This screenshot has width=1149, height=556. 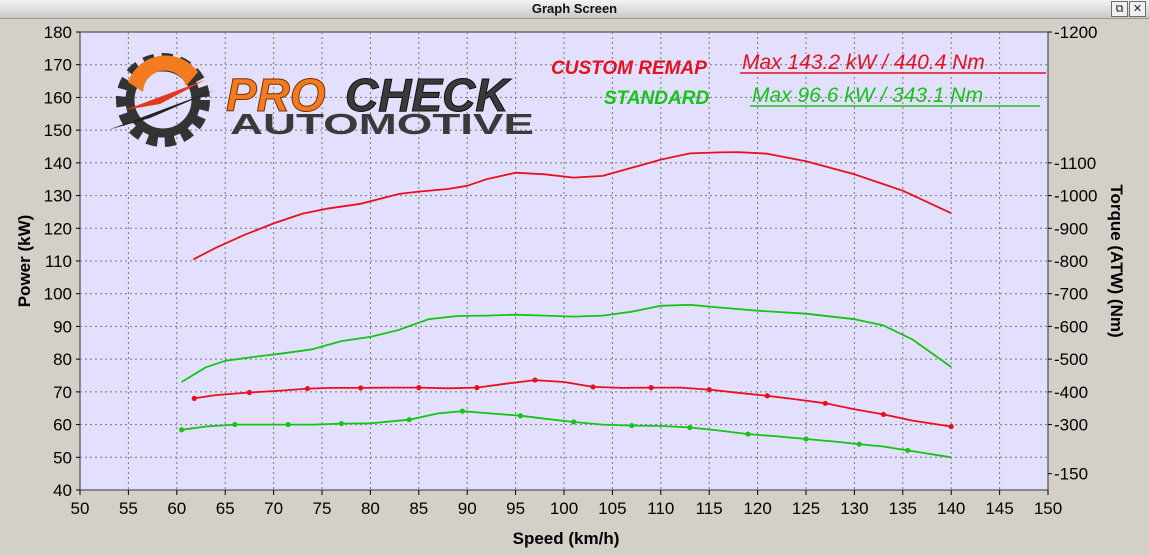 What do you see at coordinates (58, 130) in the screenshot?
I see `y-tick-label: 150` at bounding box center [58, 130].